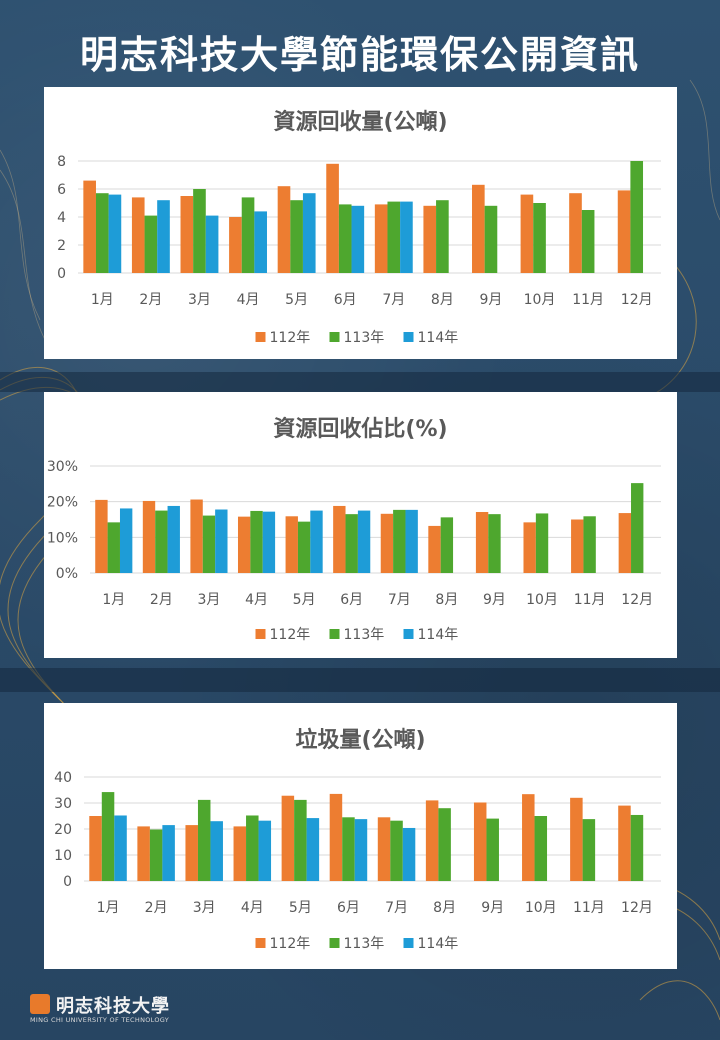  Describe the element at coordinates (208, 600) in the screenshot. I see `x-tick-label: 3月` at that location.